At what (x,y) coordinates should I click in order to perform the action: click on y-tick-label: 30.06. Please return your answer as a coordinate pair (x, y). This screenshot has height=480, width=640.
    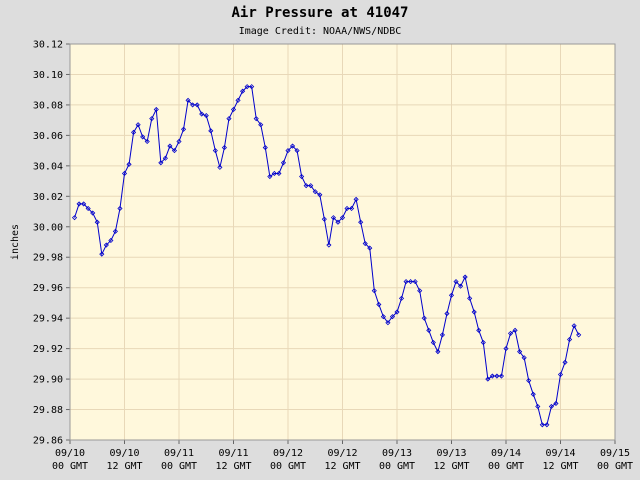
    Looking at the image, I should click on (48, 136).